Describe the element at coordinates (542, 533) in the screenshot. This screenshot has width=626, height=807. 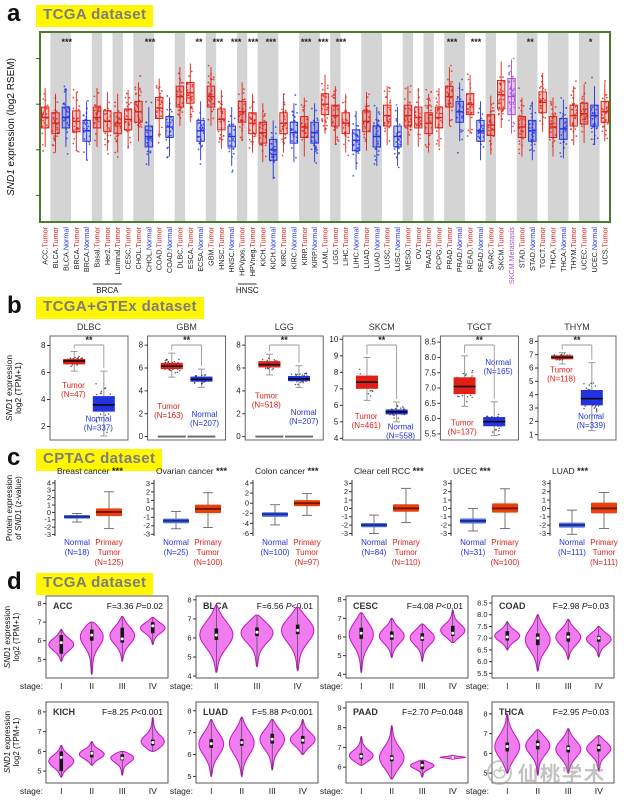
I see `svg-text: -3` at that location.